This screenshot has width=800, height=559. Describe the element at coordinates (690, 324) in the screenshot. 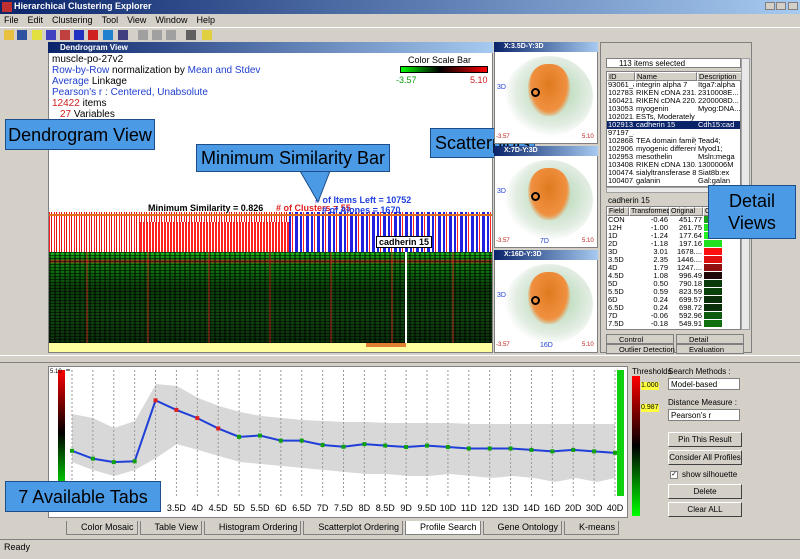

I see `table-cell: 549.91` at that location.